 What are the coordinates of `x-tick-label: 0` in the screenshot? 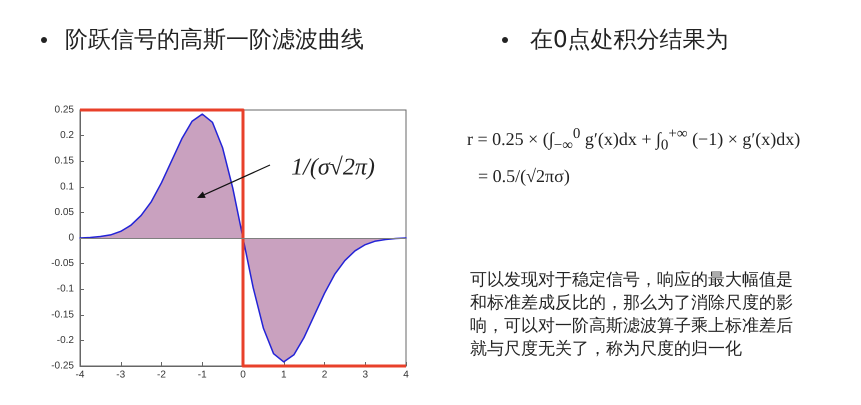 It's located at (243, 375).